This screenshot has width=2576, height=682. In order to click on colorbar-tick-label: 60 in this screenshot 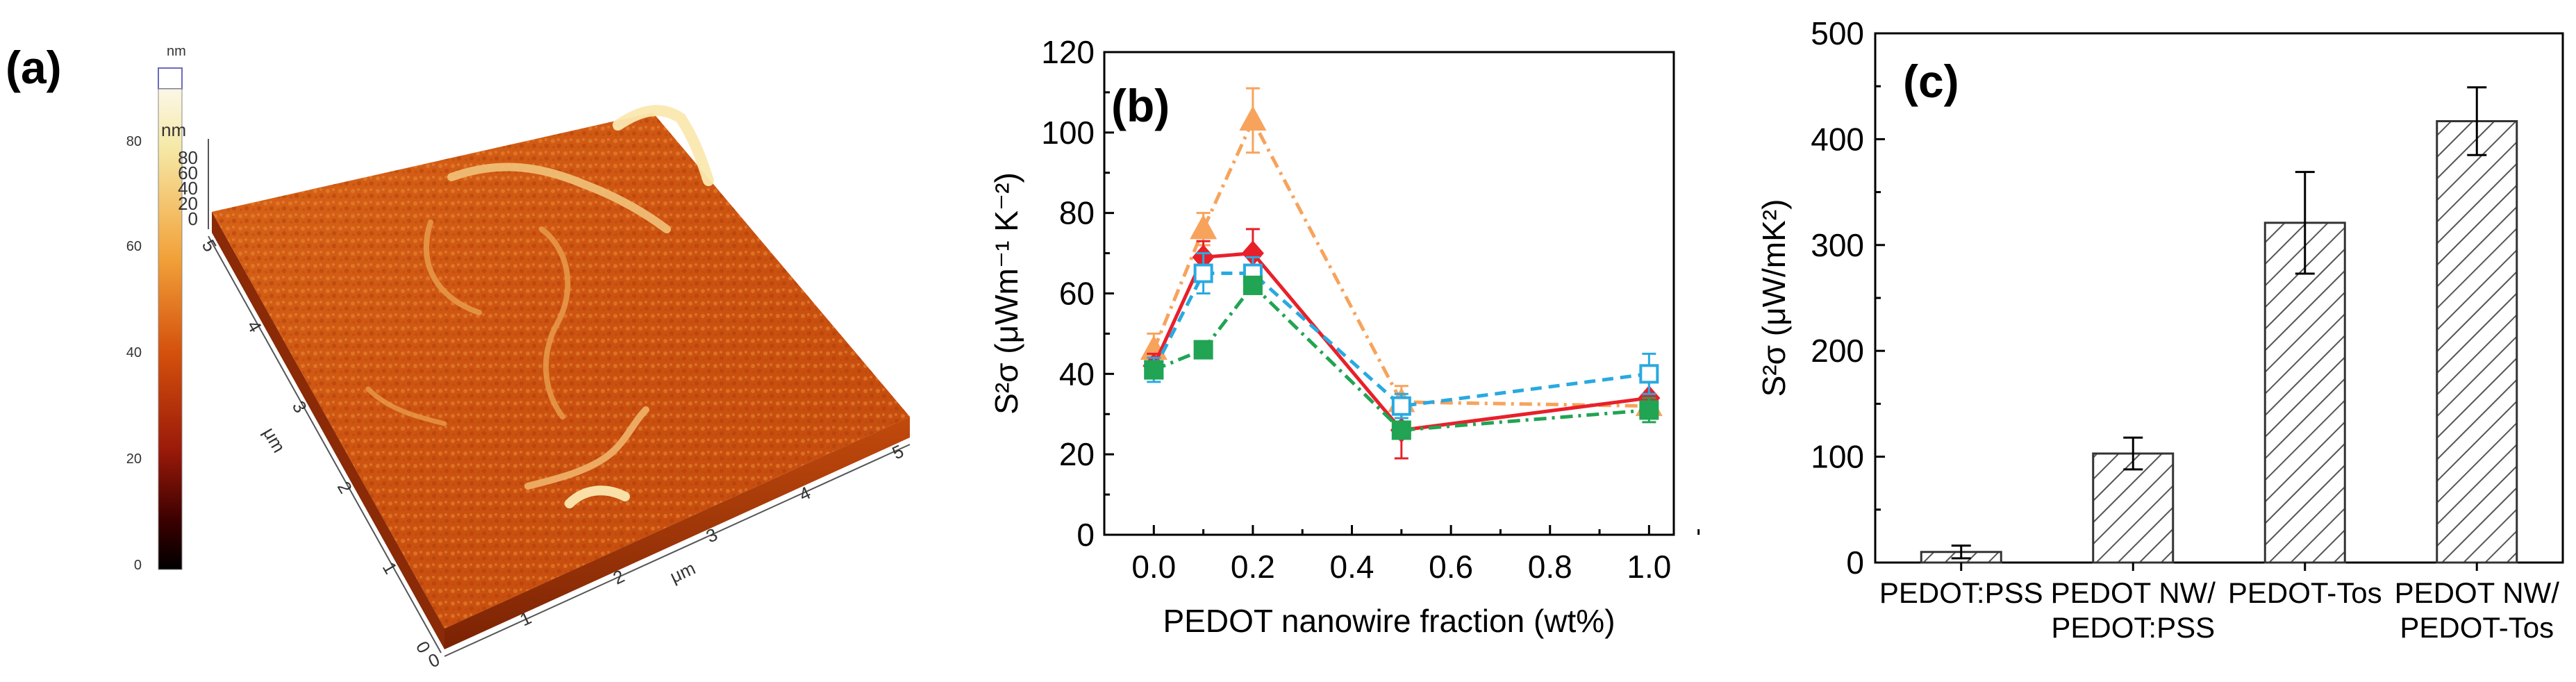, I will do `click(134, 247)`.